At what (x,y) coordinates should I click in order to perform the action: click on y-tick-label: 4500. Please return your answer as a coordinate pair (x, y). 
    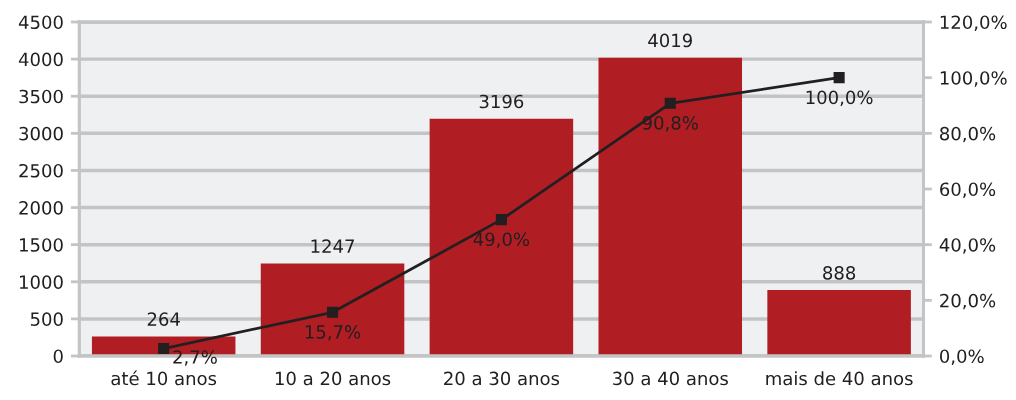
    Looking at the image, I should click on (40, 22).